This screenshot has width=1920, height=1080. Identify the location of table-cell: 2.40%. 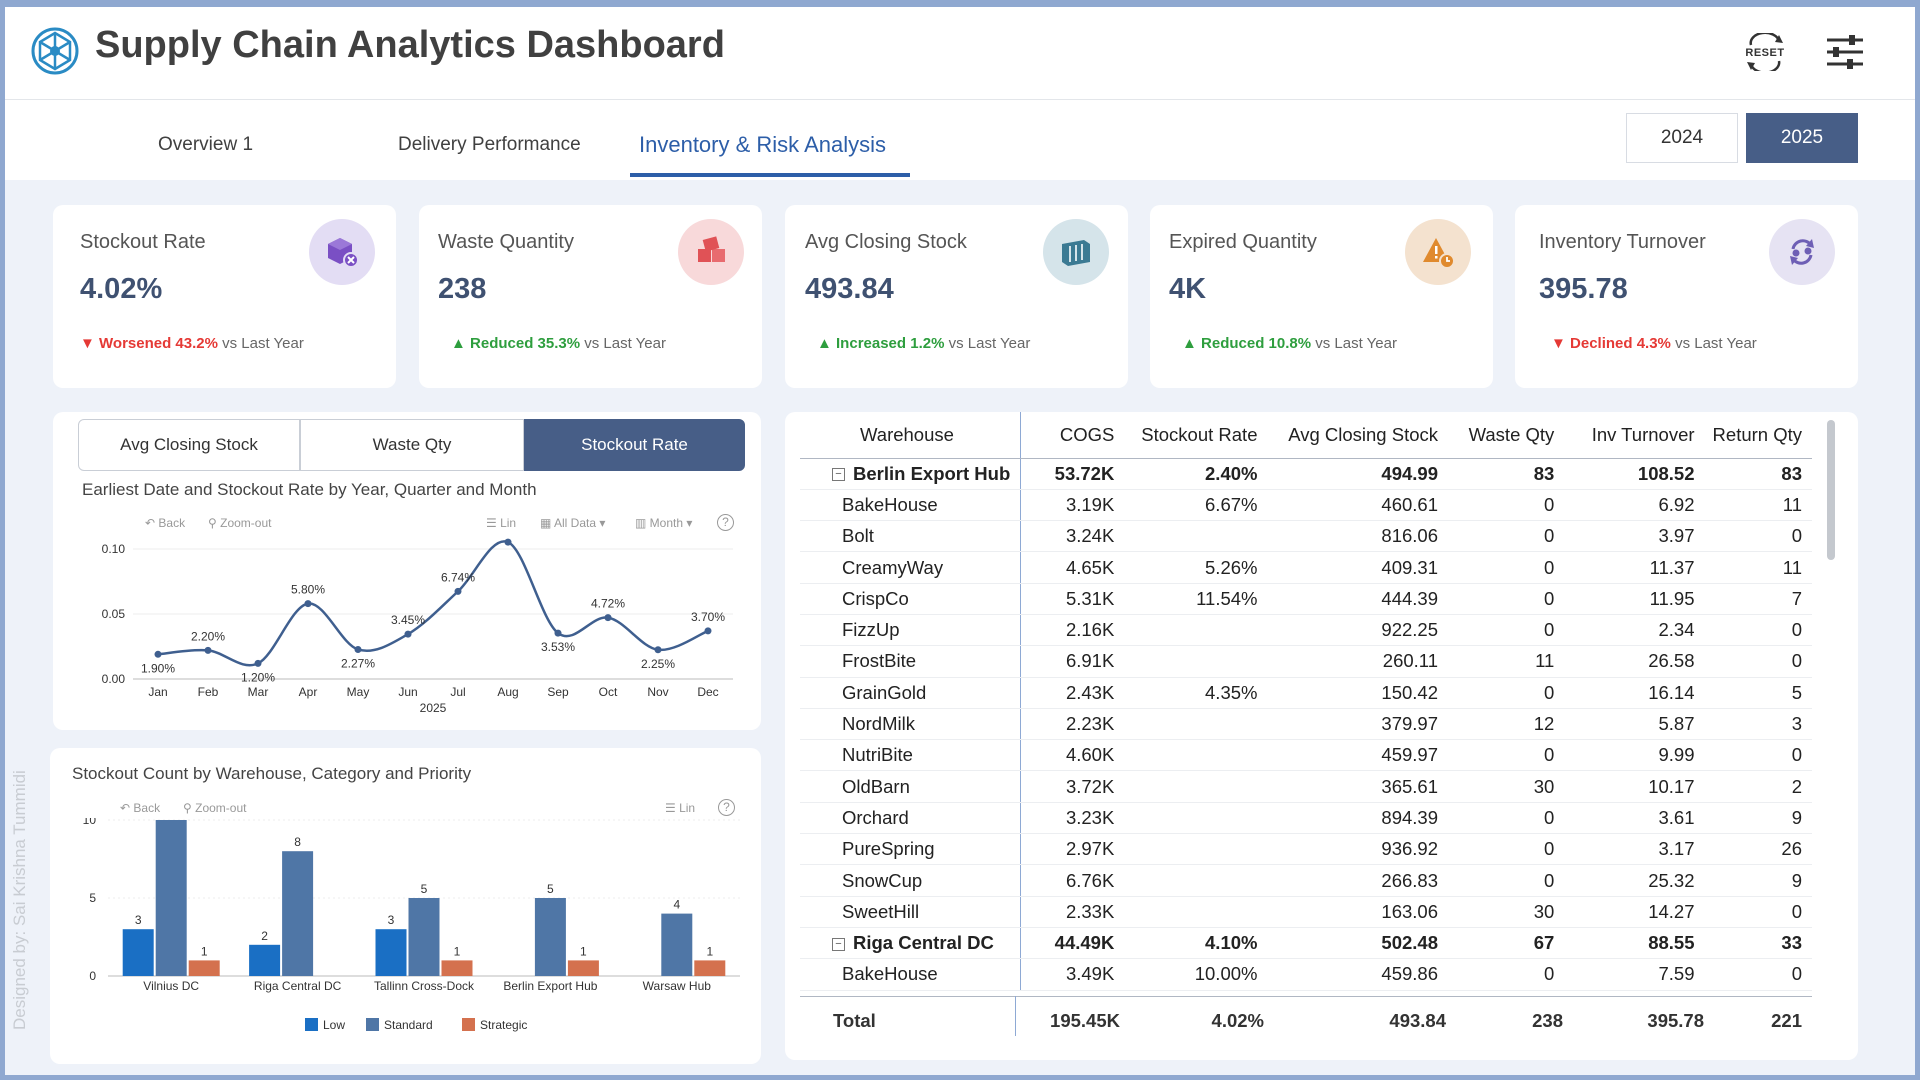
(1196, 474).